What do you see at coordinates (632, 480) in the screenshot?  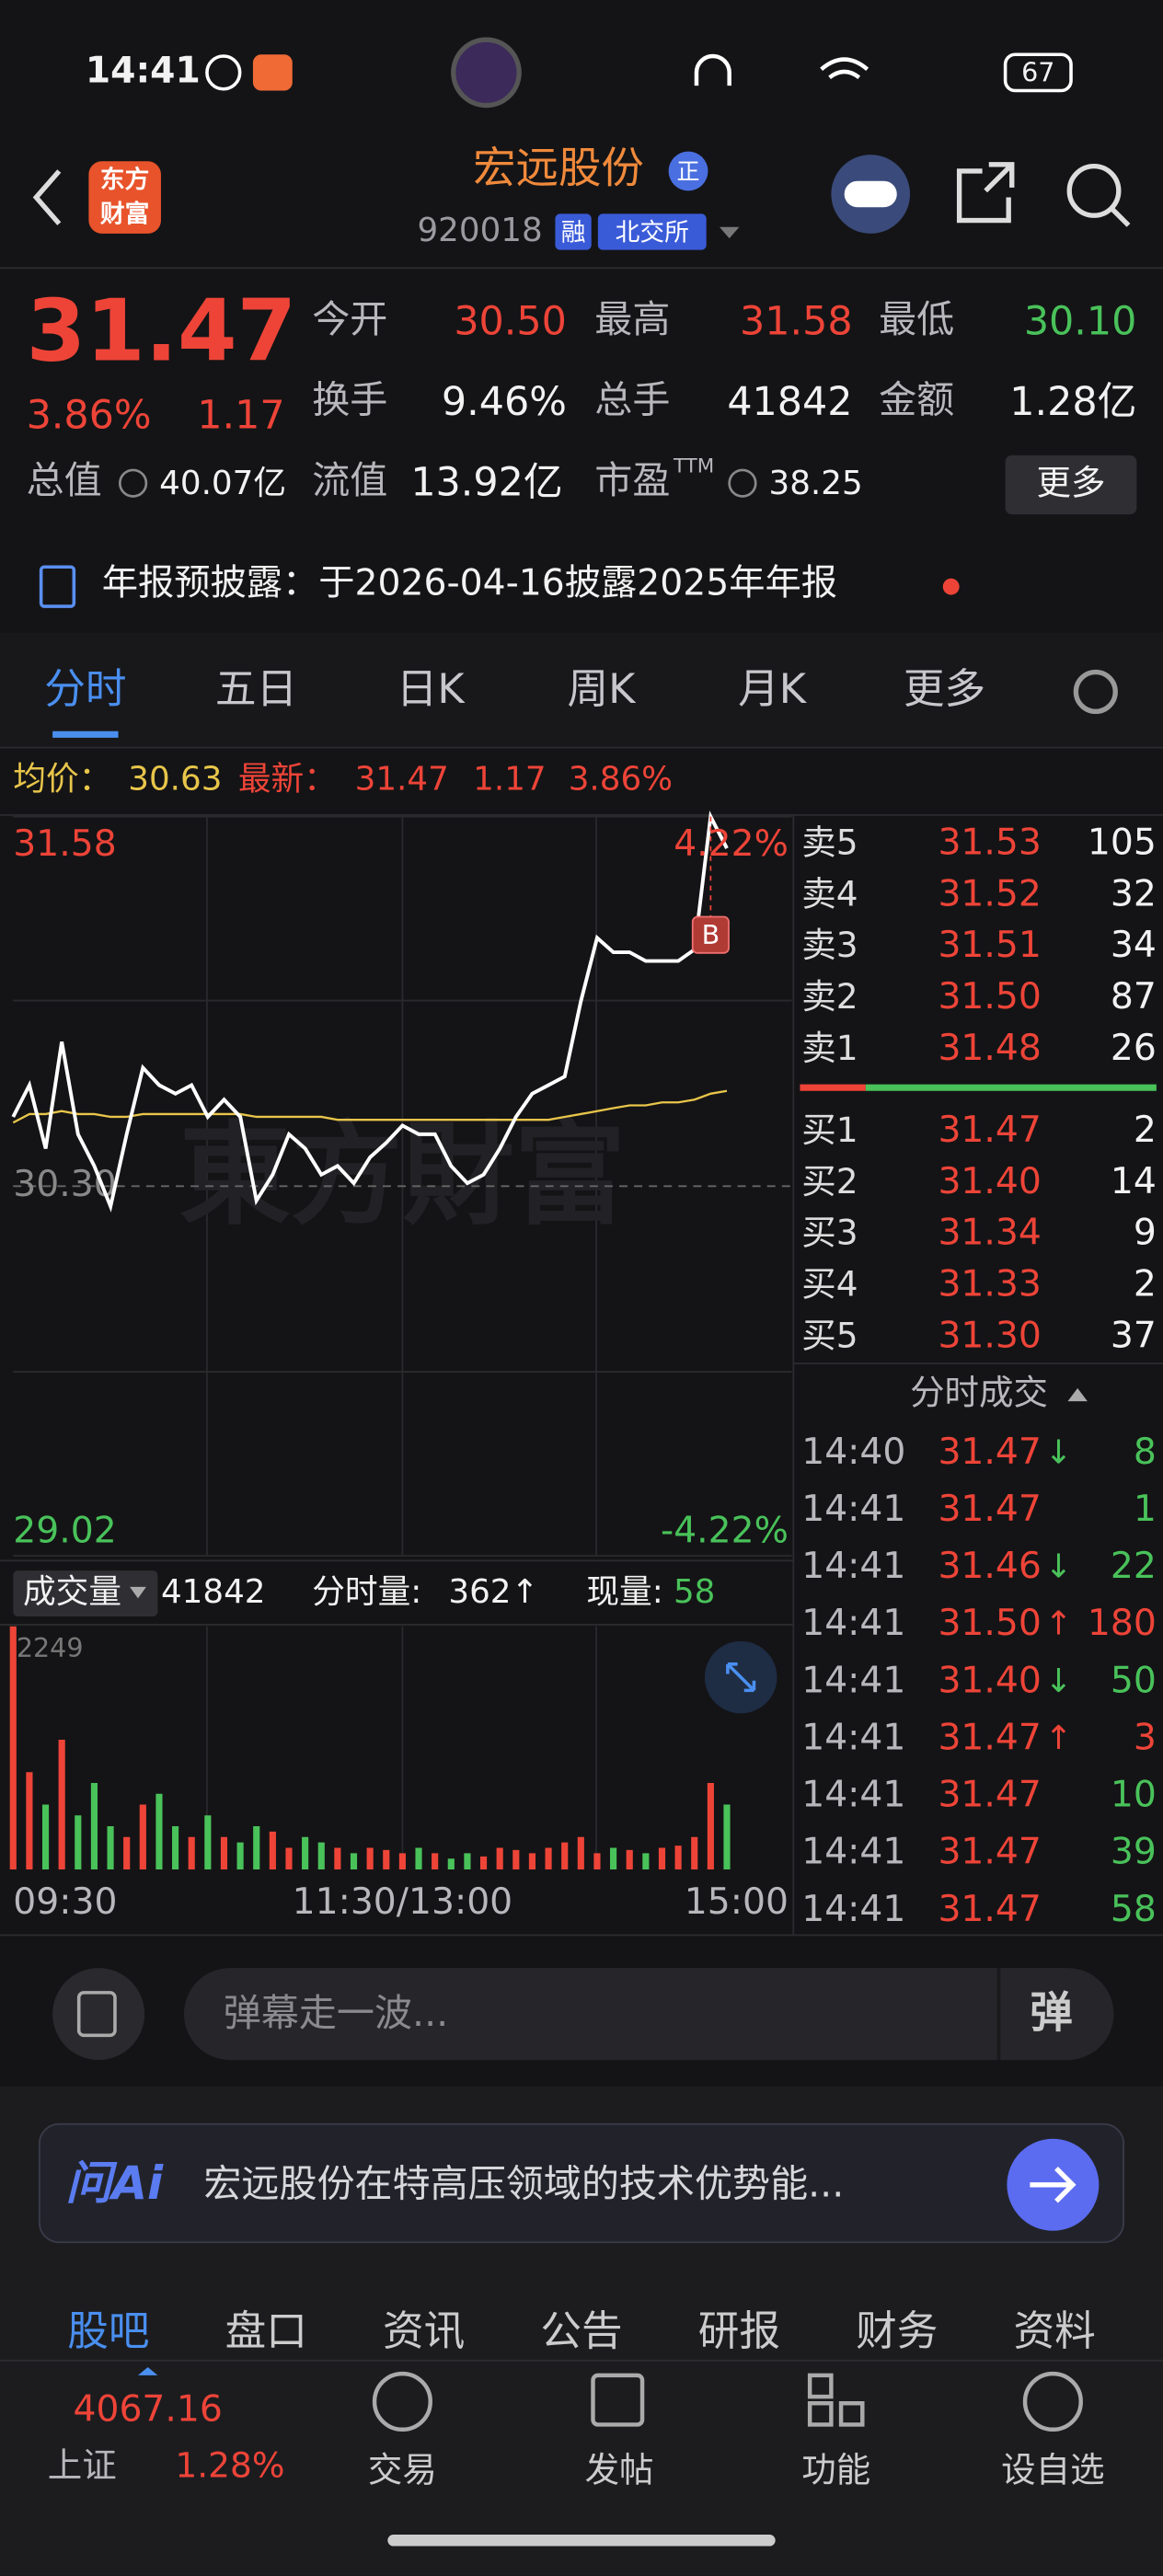 I see `stat-label: 市盈` at bounding box center [632, 480].